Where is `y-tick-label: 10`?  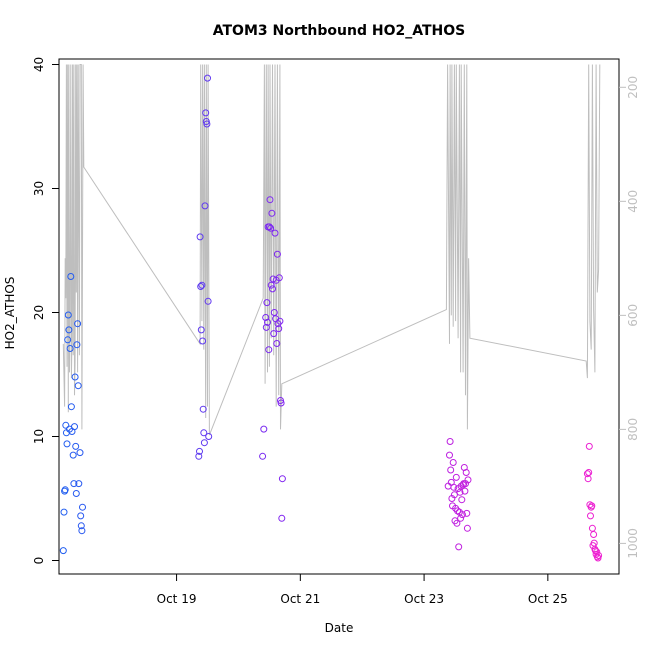
y-tick-label: 10 is located at coordinates (39, 436).